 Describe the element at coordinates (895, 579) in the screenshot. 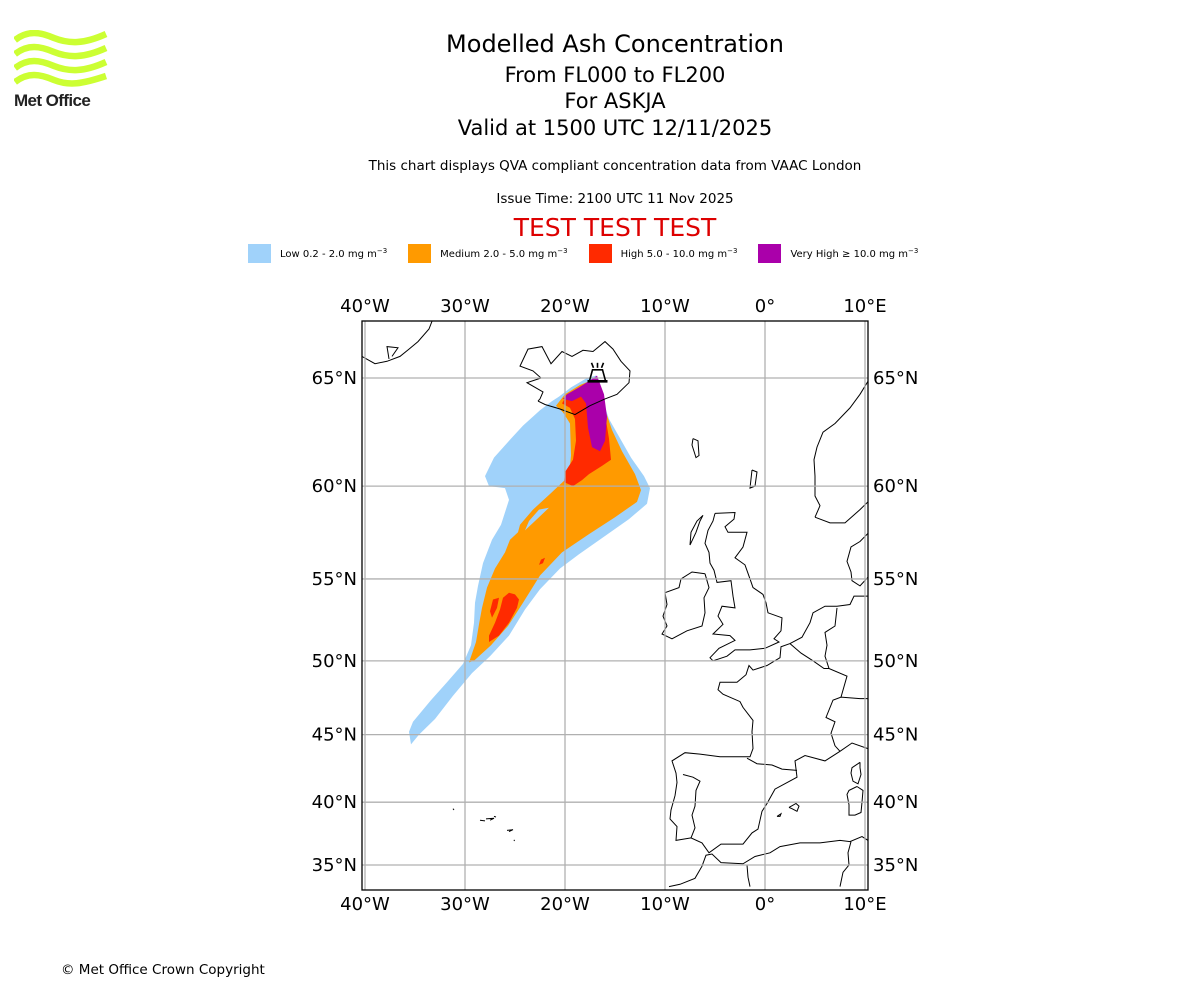

I see `lat-tick-label-right: 55°N` at that location.